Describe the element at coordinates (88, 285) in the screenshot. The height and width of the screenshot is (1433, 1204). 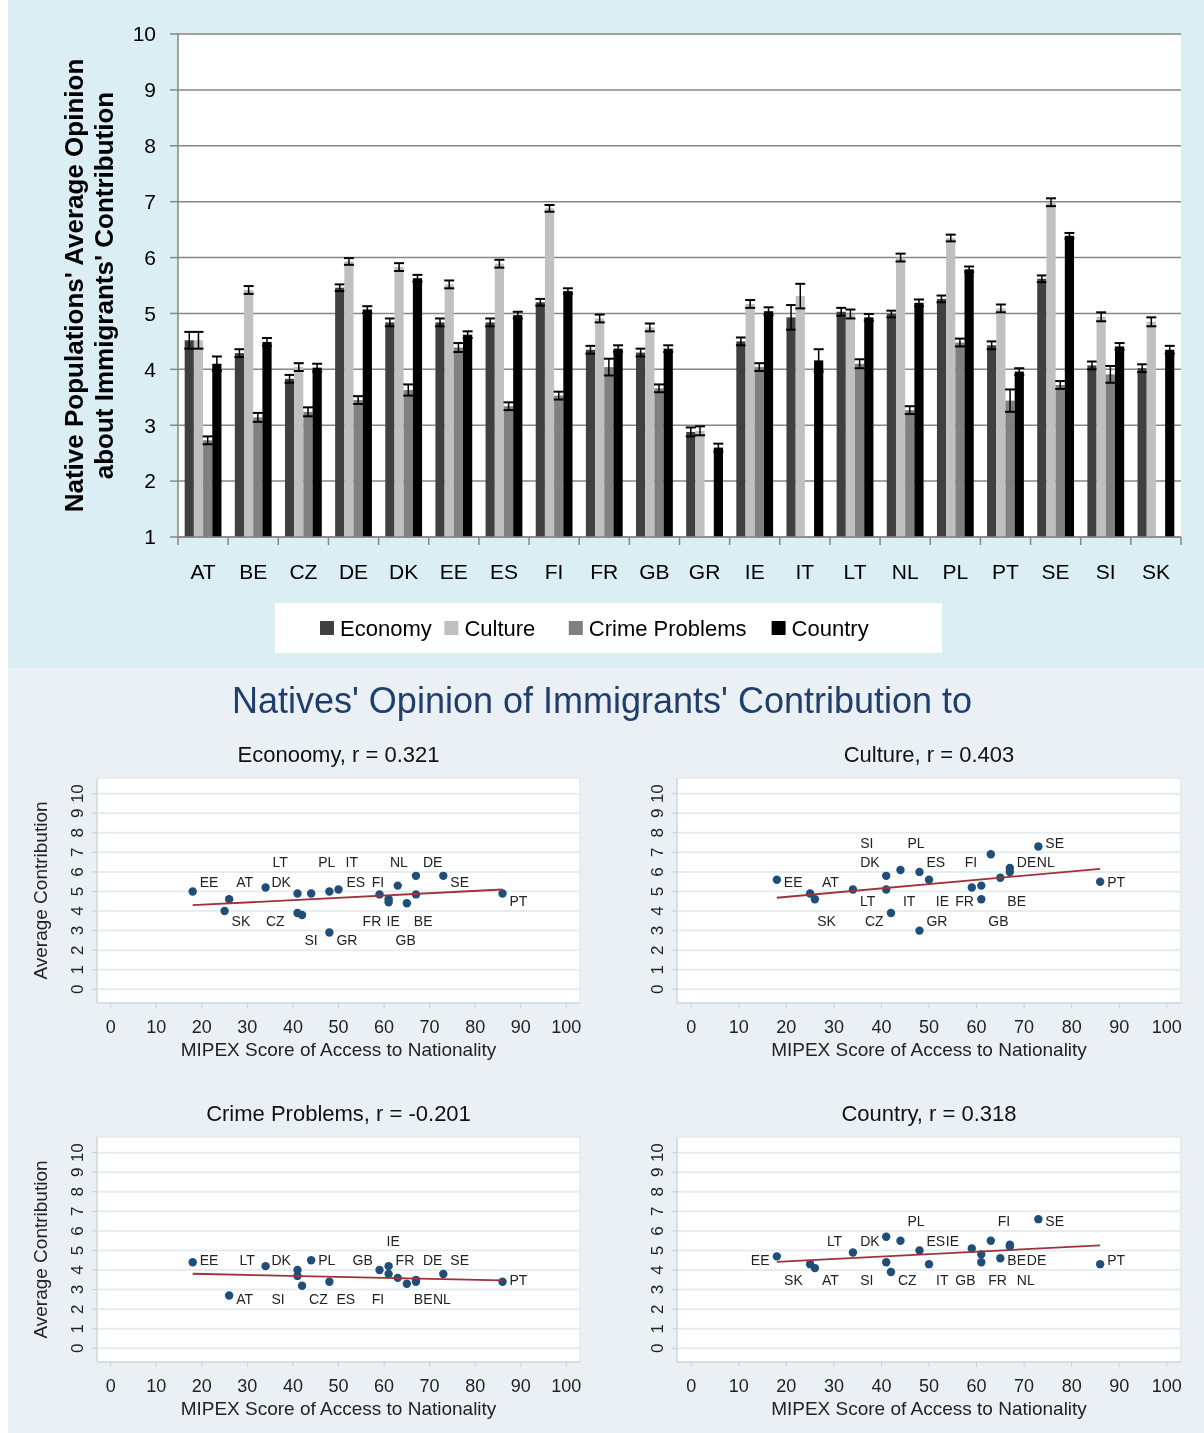
I see `y-axis-title: Native Populations' Average Opinion about Immigrants' Contribution` at that location.